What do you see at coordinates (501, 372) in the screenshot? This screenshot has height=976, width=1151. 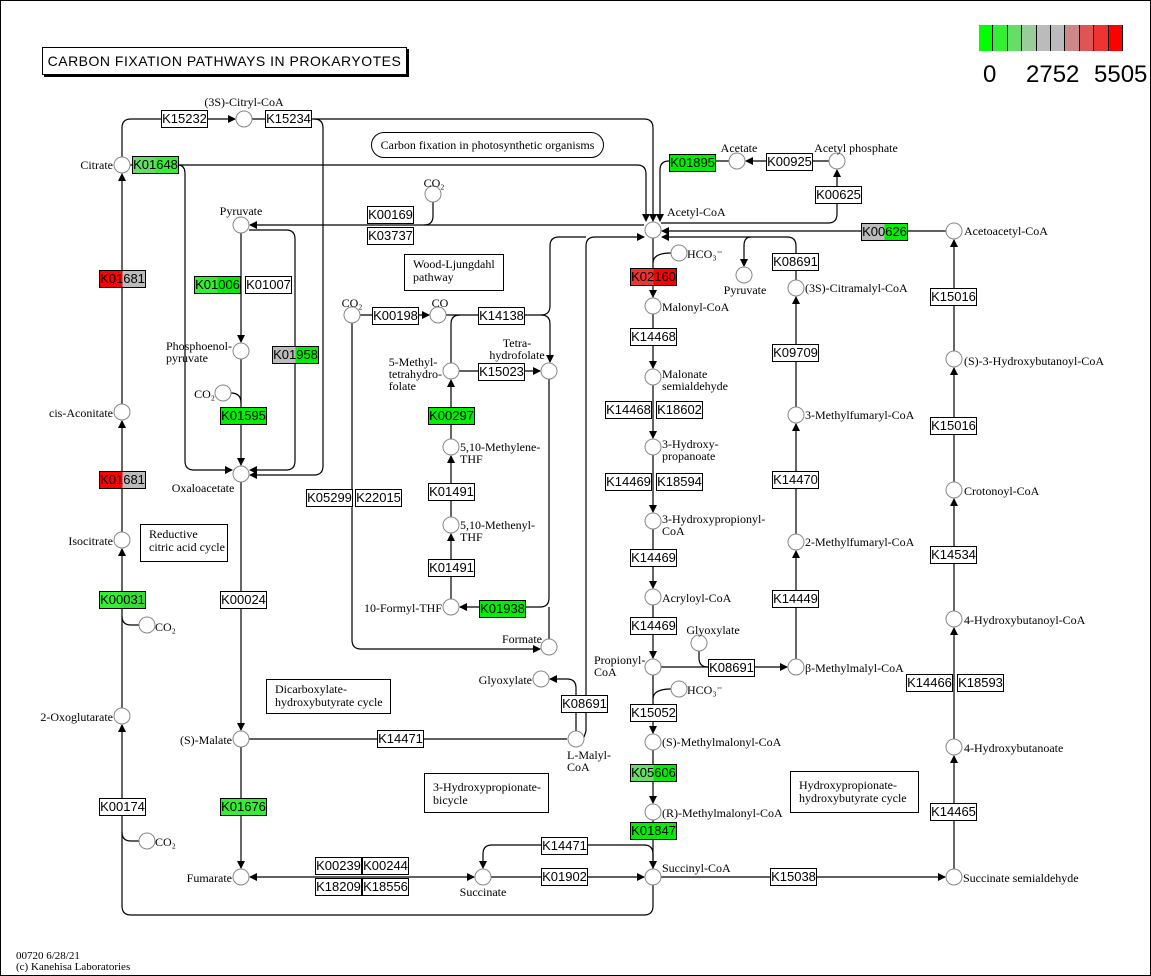 I see `enzyme-box-k15023: K15023` at bounding box center [501, 372].